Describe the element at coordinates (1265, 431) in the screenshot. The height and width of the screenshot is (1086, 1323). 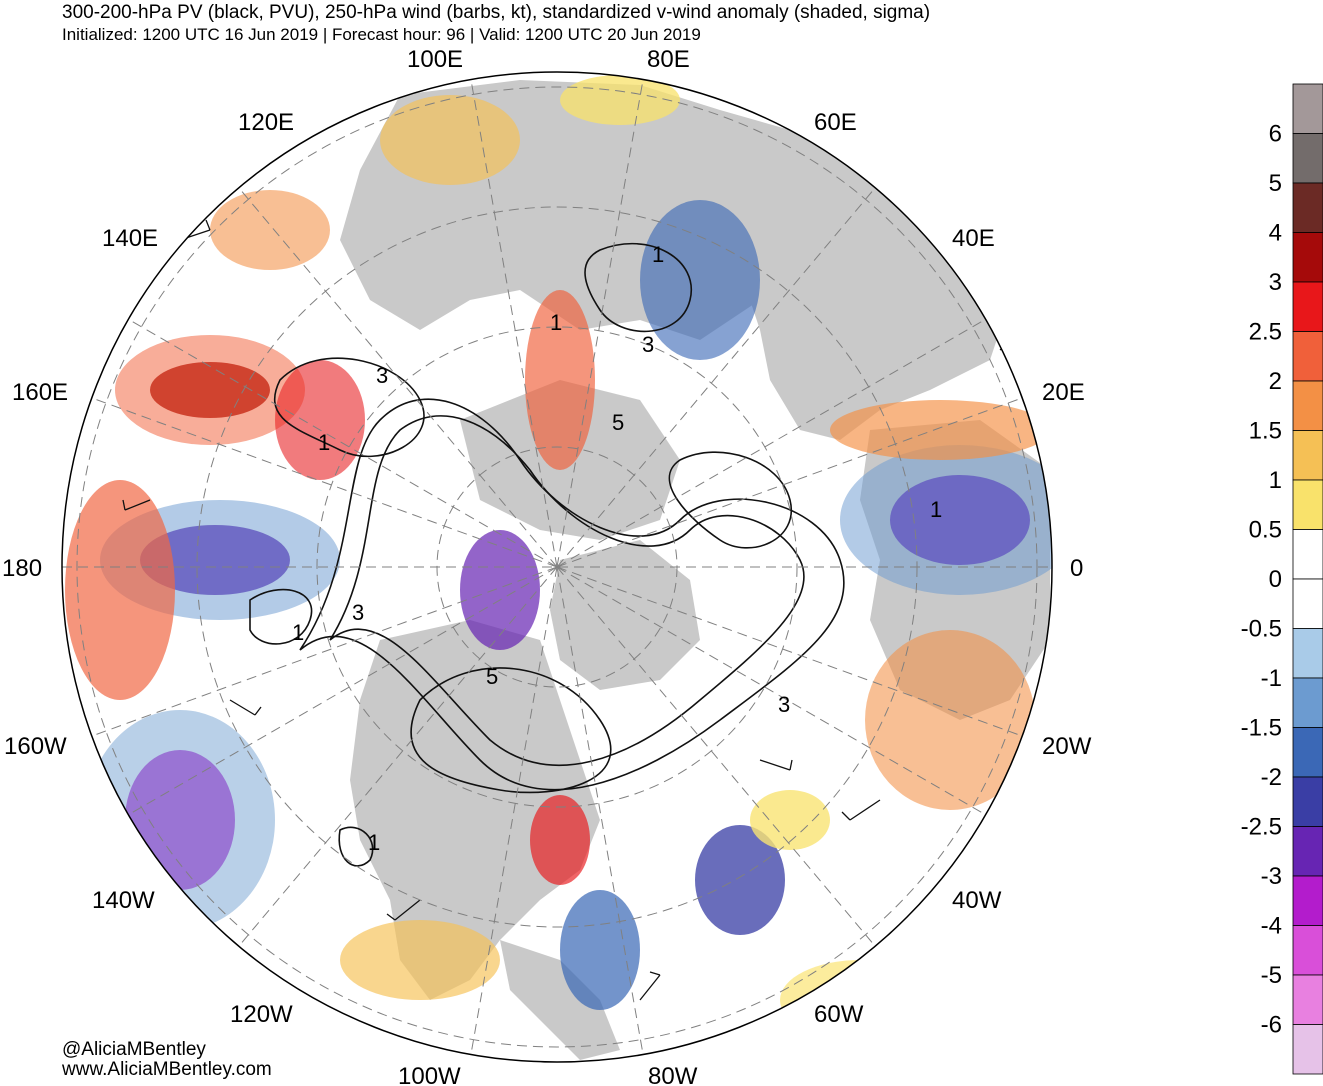
I see `colorbar-label: 1.5` at that location.